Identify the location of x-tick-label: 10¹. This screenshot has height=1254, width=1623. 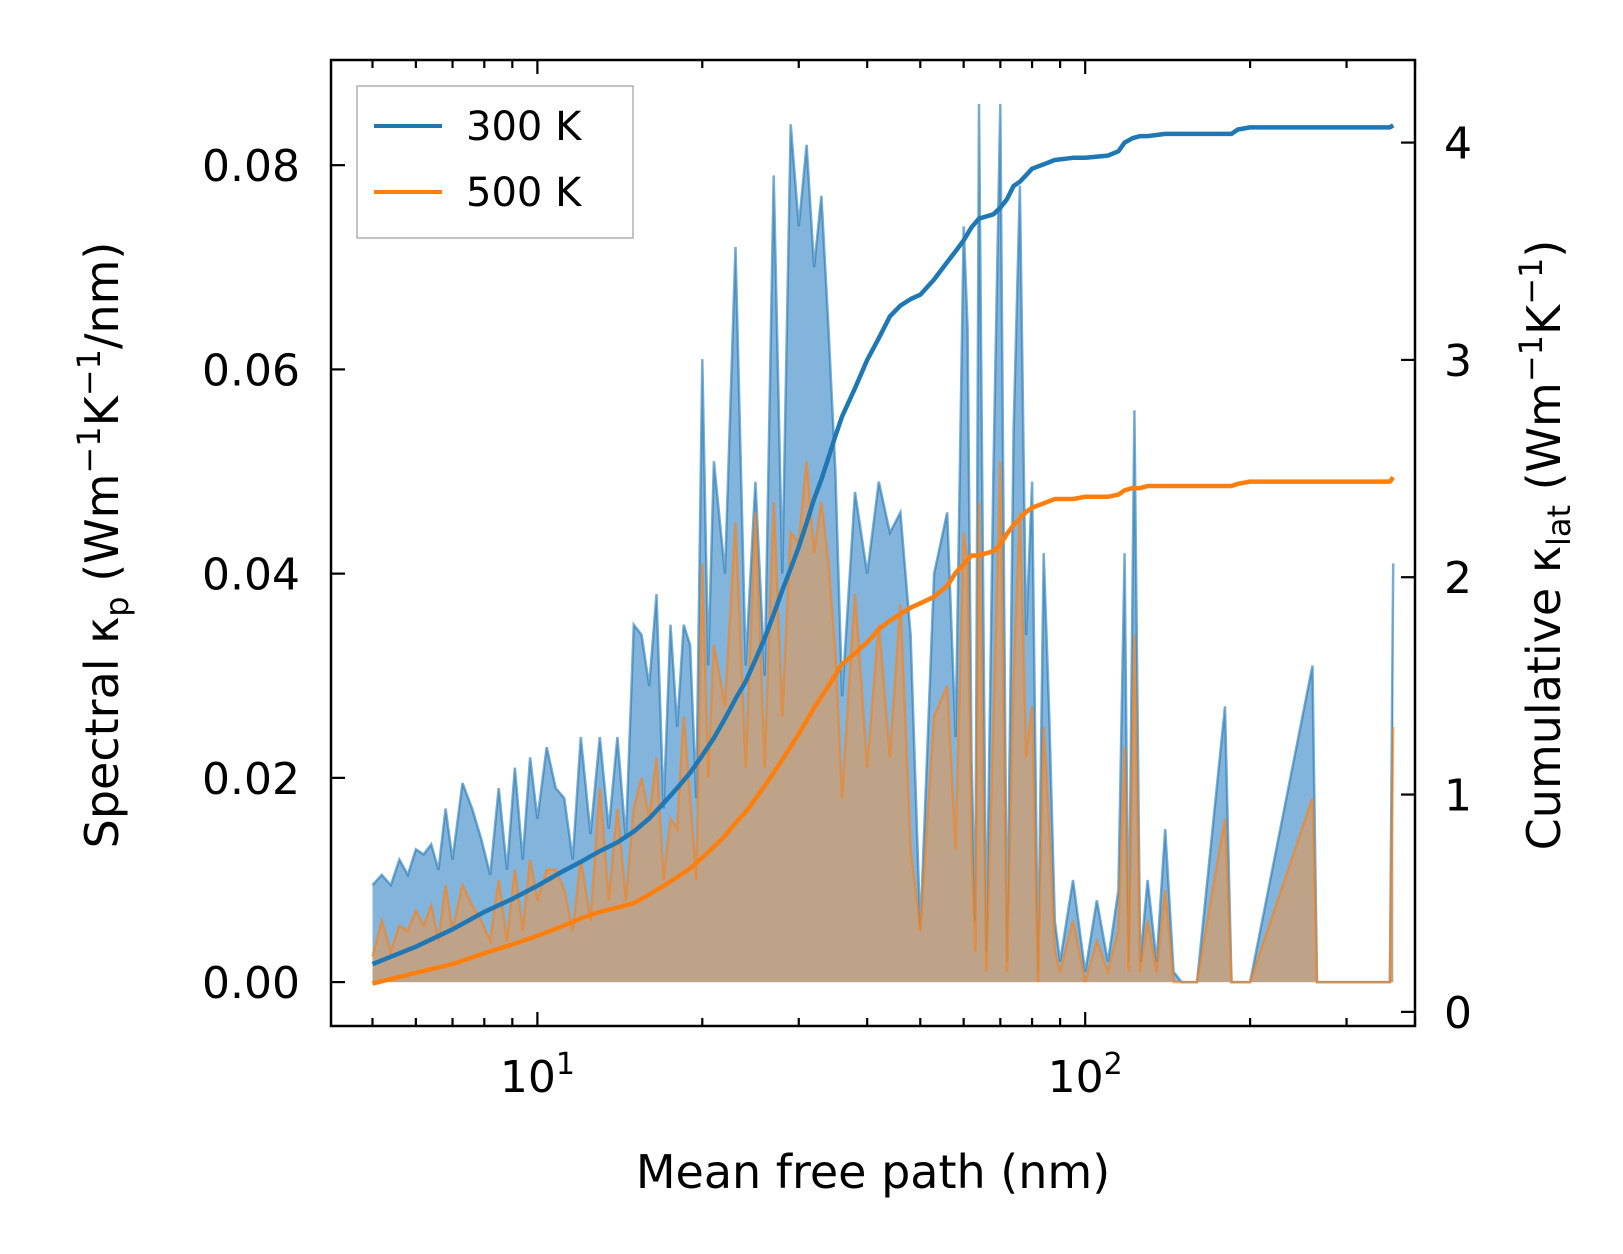
(537, 1075).